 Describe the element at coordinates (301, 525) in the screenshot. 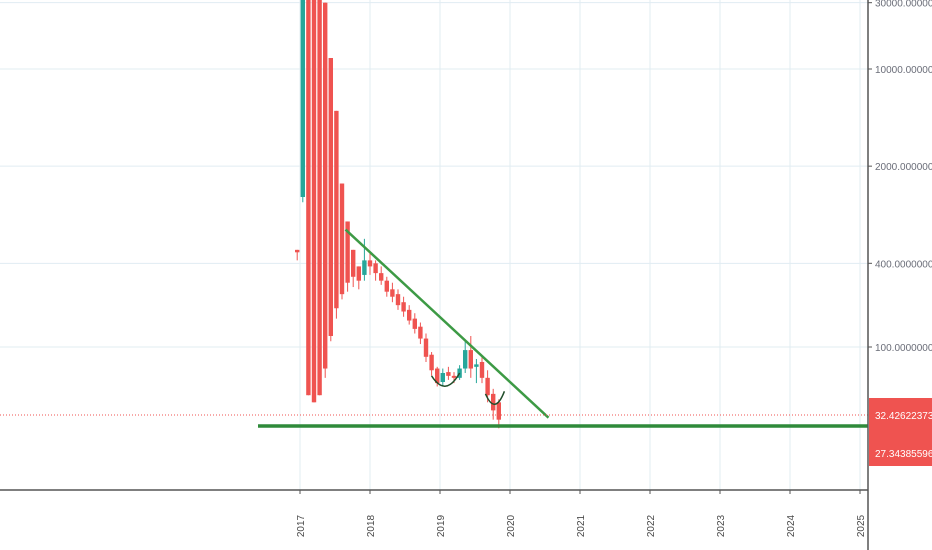

I see `x-tick-label: 2017` at that location.